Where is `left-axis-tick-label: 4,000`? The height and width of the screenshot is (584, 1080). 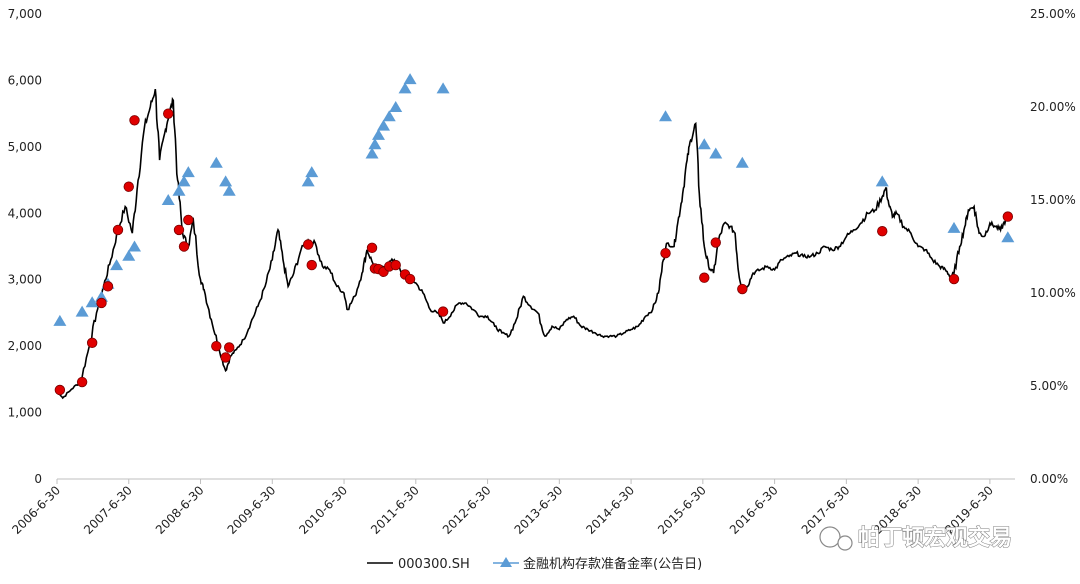
left-axis-tick-label: 4,000 is located at coordinates (25, 213).